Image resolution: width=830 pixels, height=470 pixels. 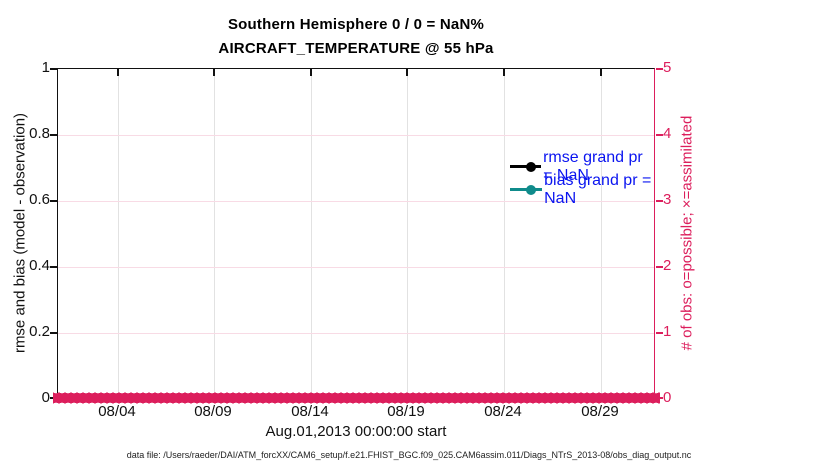 I want to click on rmse-line-sample, so click(x=526, y=166).